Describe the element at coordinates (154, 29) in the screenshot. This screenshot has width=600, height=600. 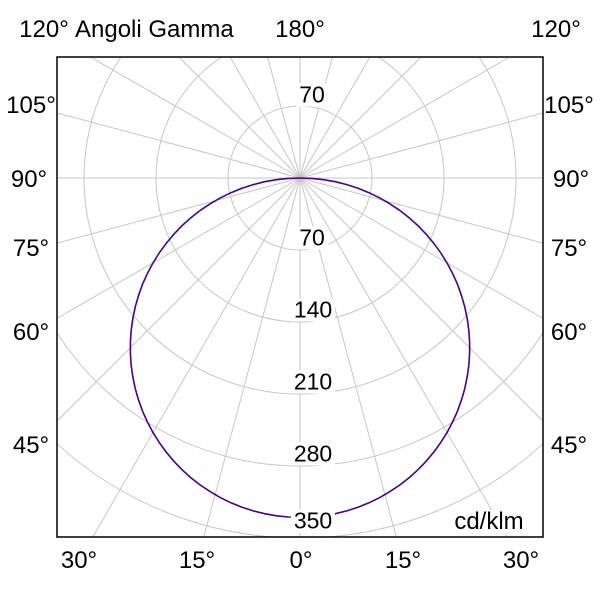
I see `chart-title: Angoli Gamma` at that location.